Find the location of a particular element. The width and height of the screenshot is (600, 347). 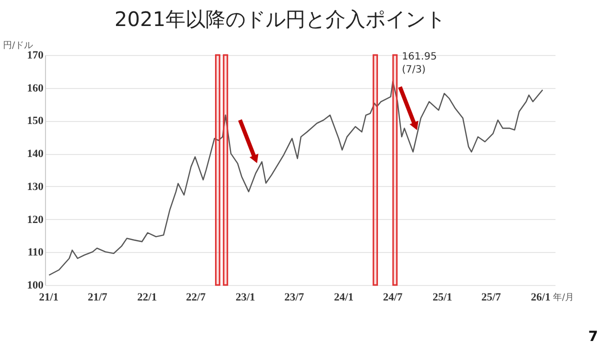

x-tick-label: 21/1 is located at coordinates (48, 298).